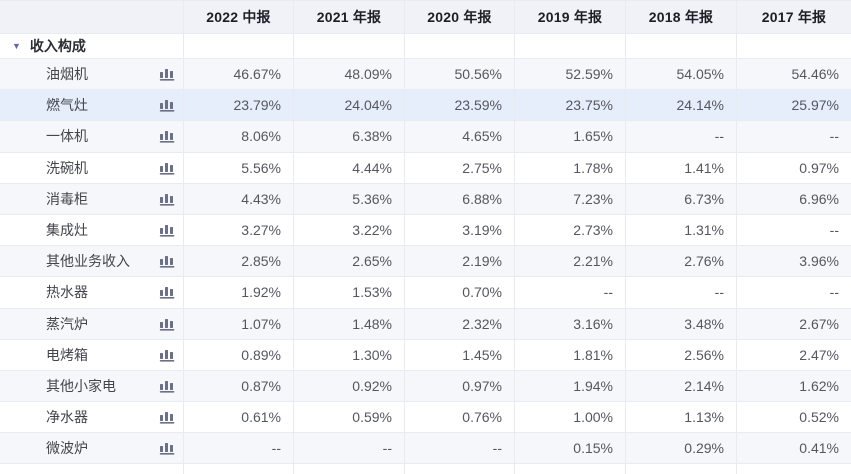  Describe the element at coordinates (91, 137) in the screenshot. I see `row-label-cell: 一体机` at that location.